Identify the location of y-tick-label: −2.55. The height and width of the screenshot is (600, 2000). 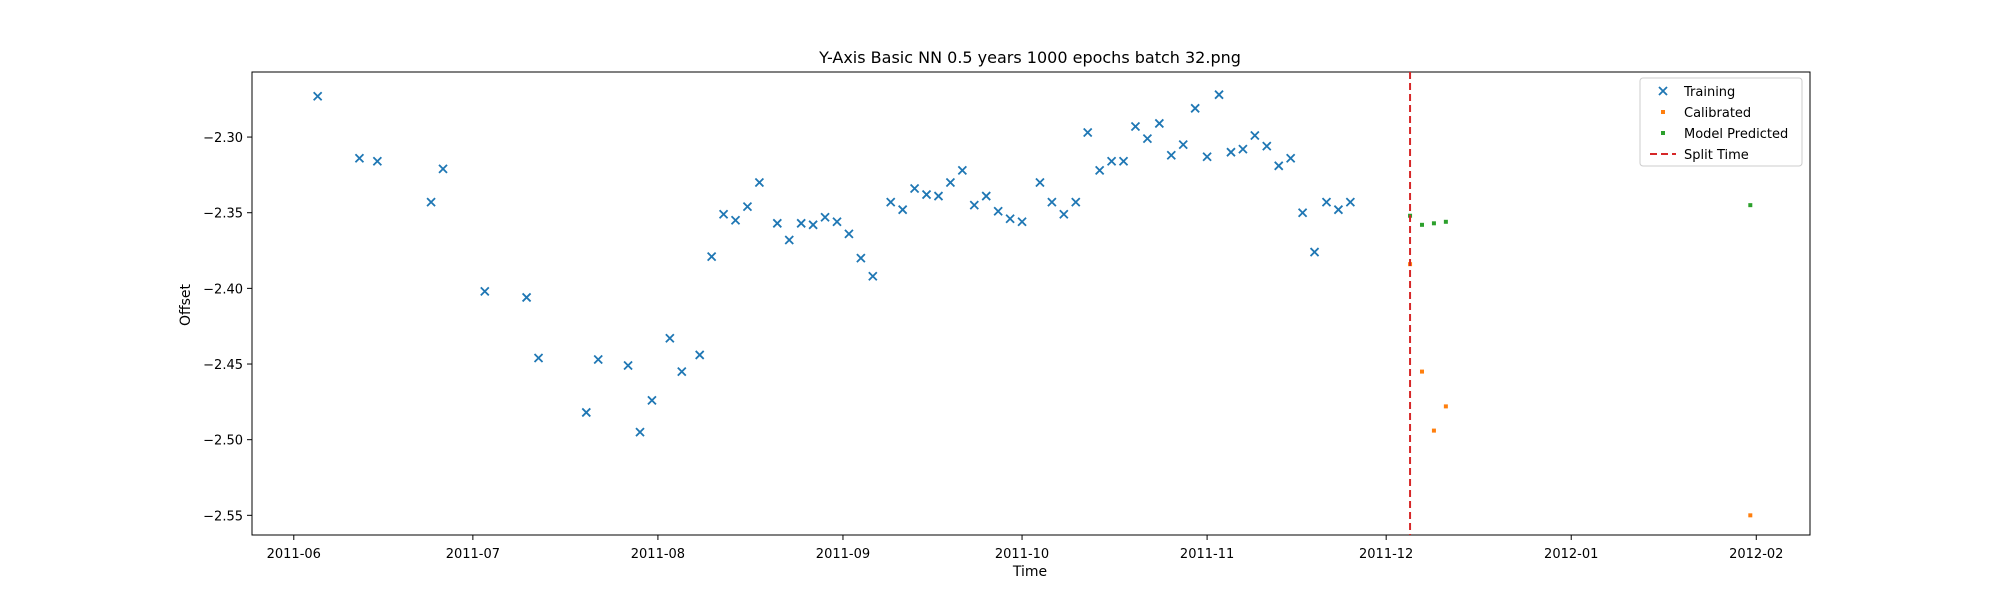
(223, 516).